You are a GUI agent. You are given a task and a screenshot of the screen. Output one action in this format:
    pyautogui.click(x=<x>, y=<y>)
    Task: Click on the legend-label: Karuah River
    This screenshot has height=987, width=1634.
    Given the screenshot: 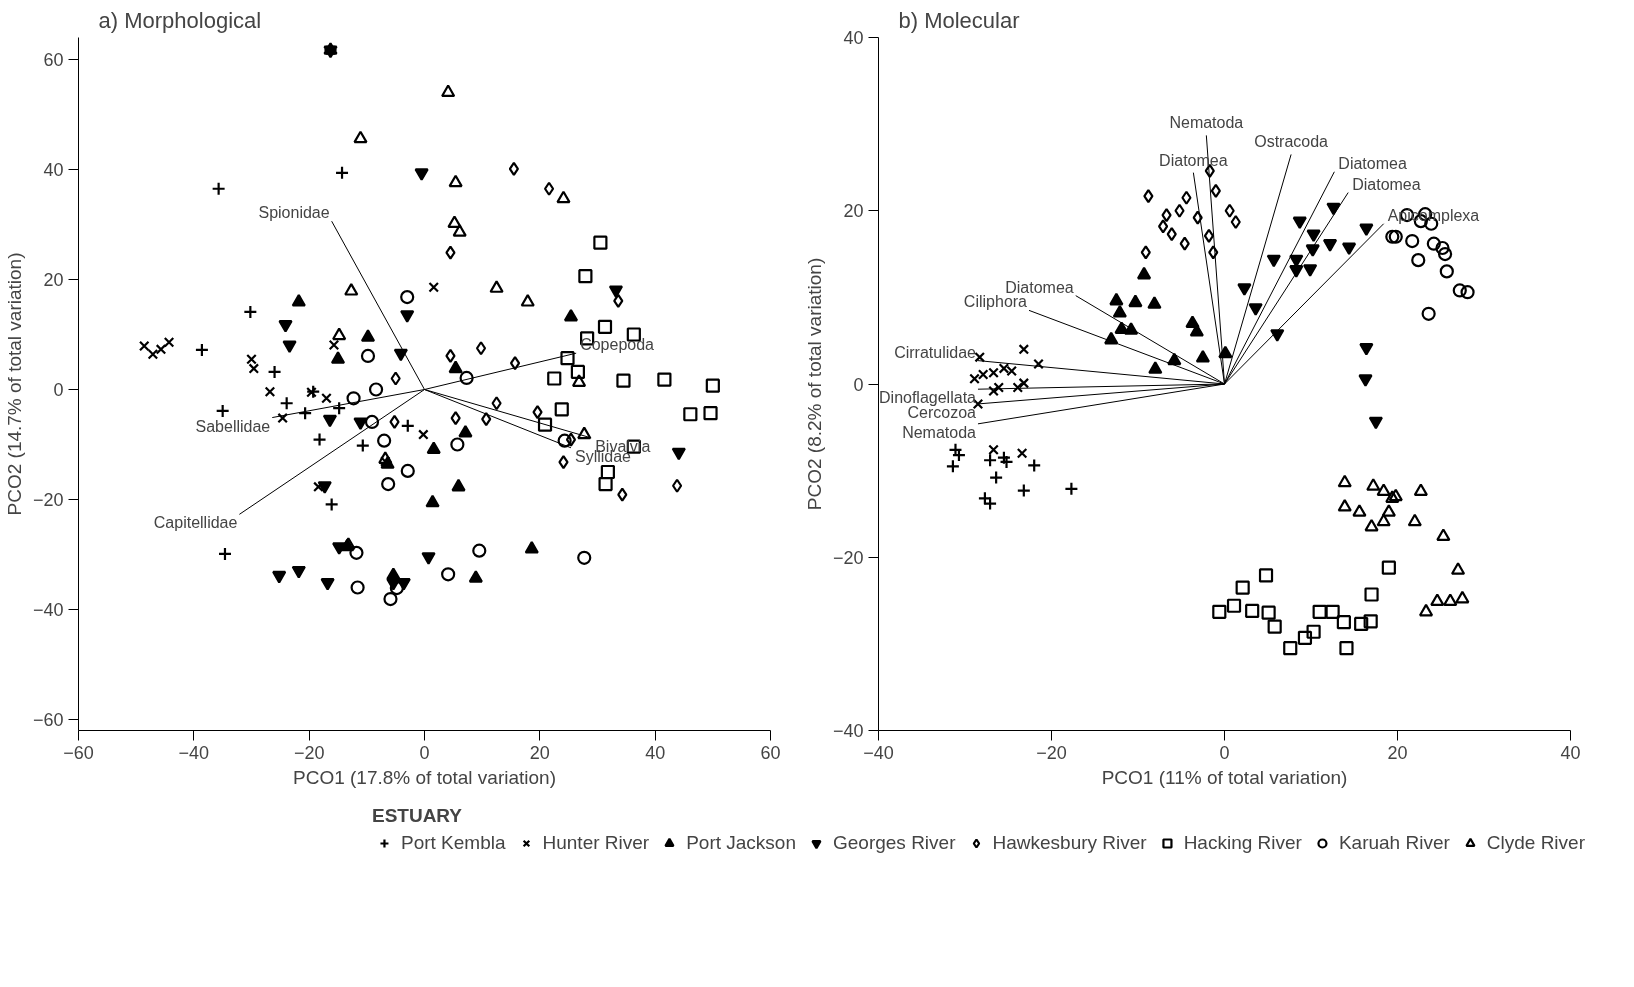 What is the action you would take?
    pyautogui.click(x=1394, y=843)
    